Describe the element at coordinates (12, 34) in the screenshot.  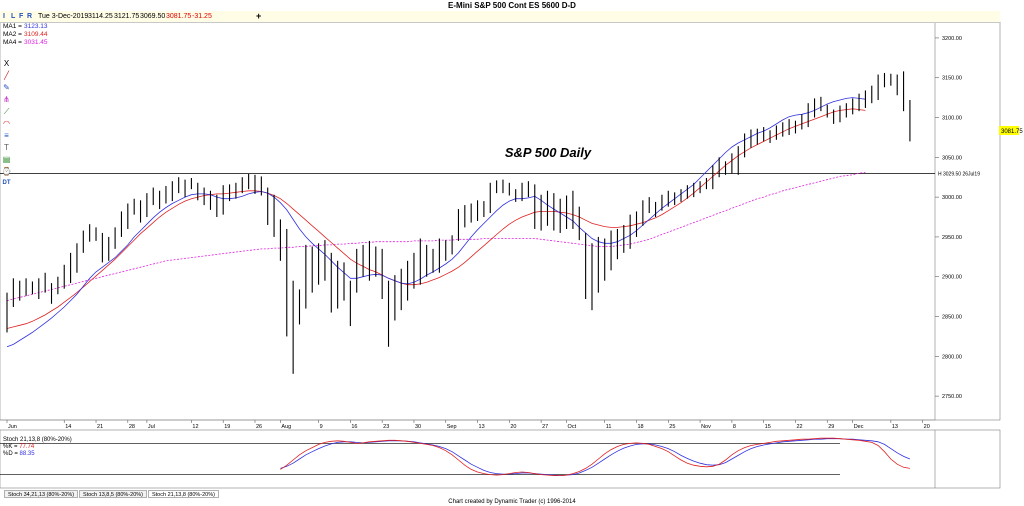
I see `ma2-label: MA2 =` at that location.